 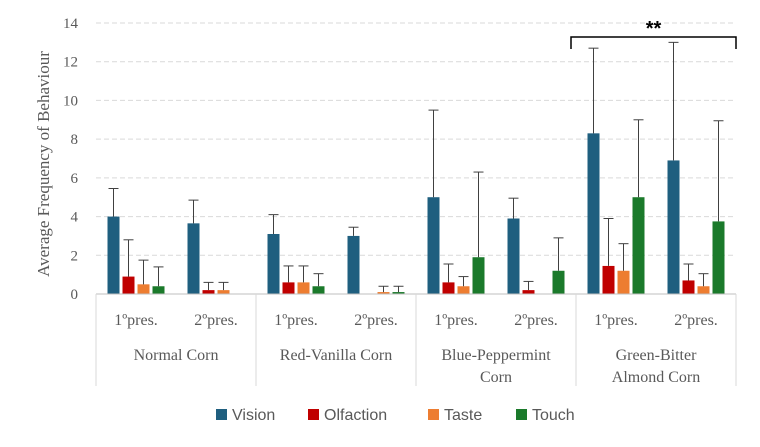 I want to click on significance-bracket, so click(x=653, y=42).